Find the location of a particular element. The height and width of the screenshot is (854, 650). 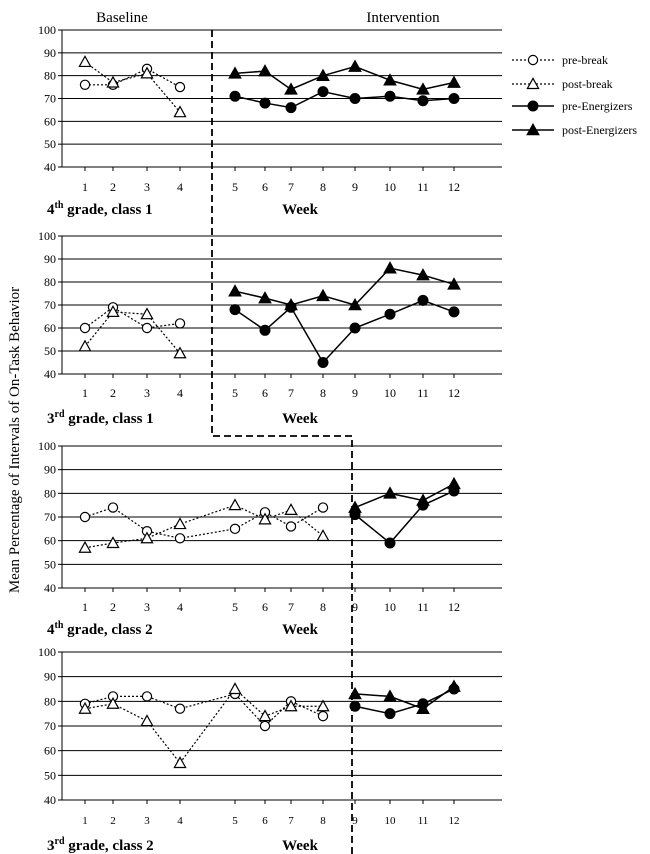

panel-title: 3rd grade, class 2 is located at coordinates (100, 845).